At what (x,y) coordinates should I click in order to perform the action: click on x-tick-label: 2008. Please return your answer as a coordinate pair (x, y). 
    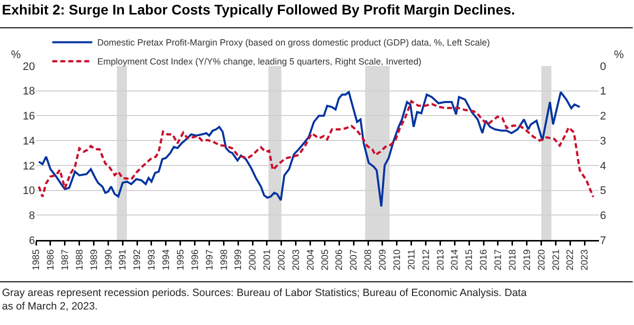
    Looking at the image, I should click on (368, 259).